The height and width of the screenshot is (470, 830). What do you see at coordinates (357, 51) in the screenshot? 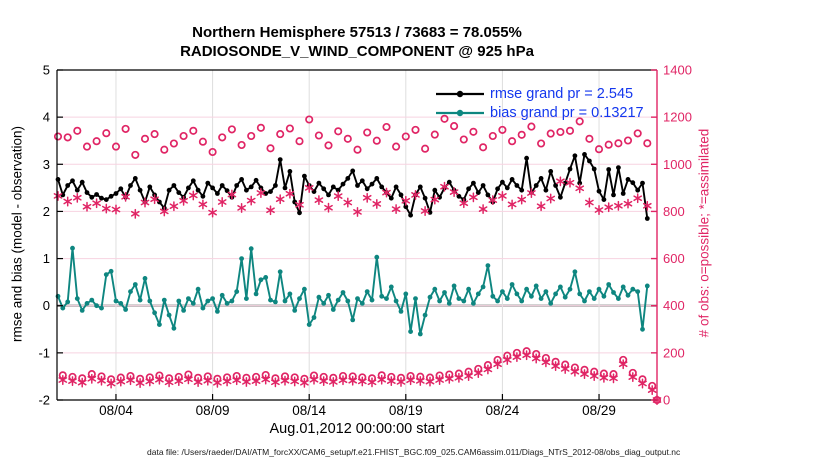
I see `chart-title-line2: RADIOSONDE_V_WIND_COMPONENT @ 925 hPa` at bounding box center [357, 51].